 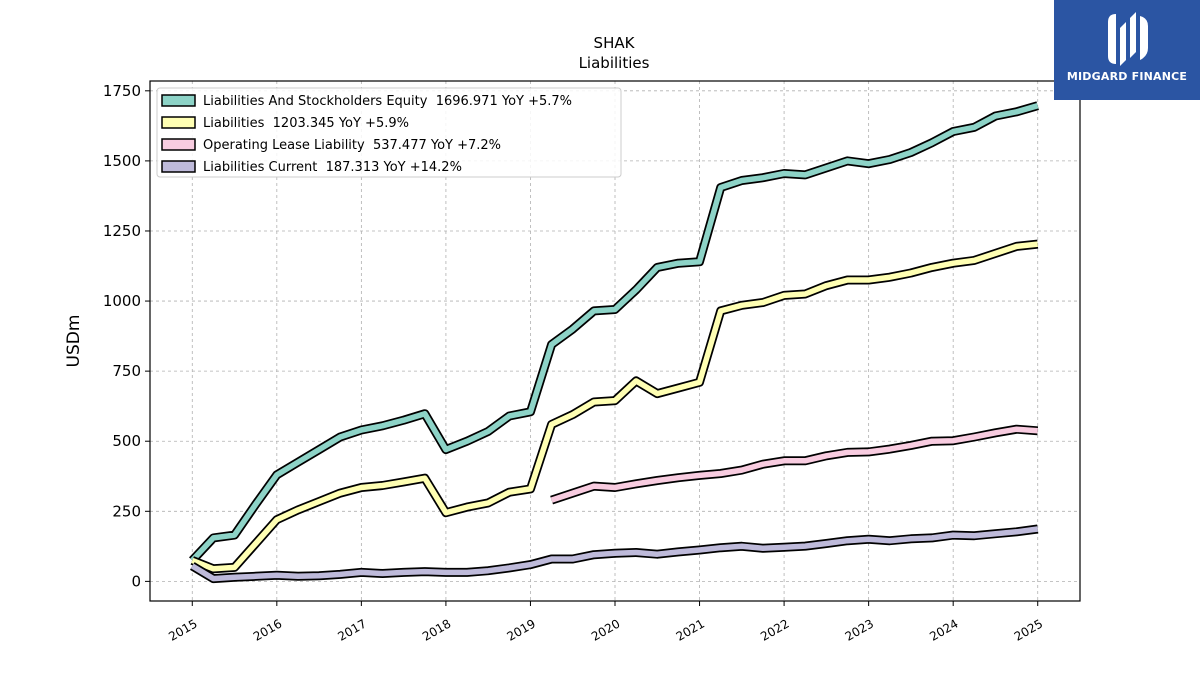 I want to click on y-tick-label: 750, so click(x=126, y=371).